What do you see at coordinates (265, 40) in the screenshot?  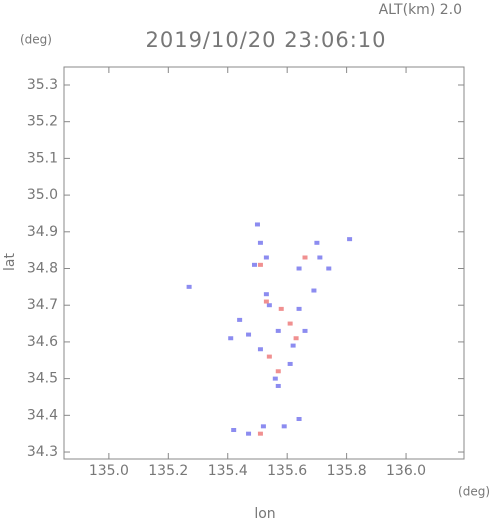 I see `chart-title: 2019/10/20 23:06:10` at bounding box center [265, 40].